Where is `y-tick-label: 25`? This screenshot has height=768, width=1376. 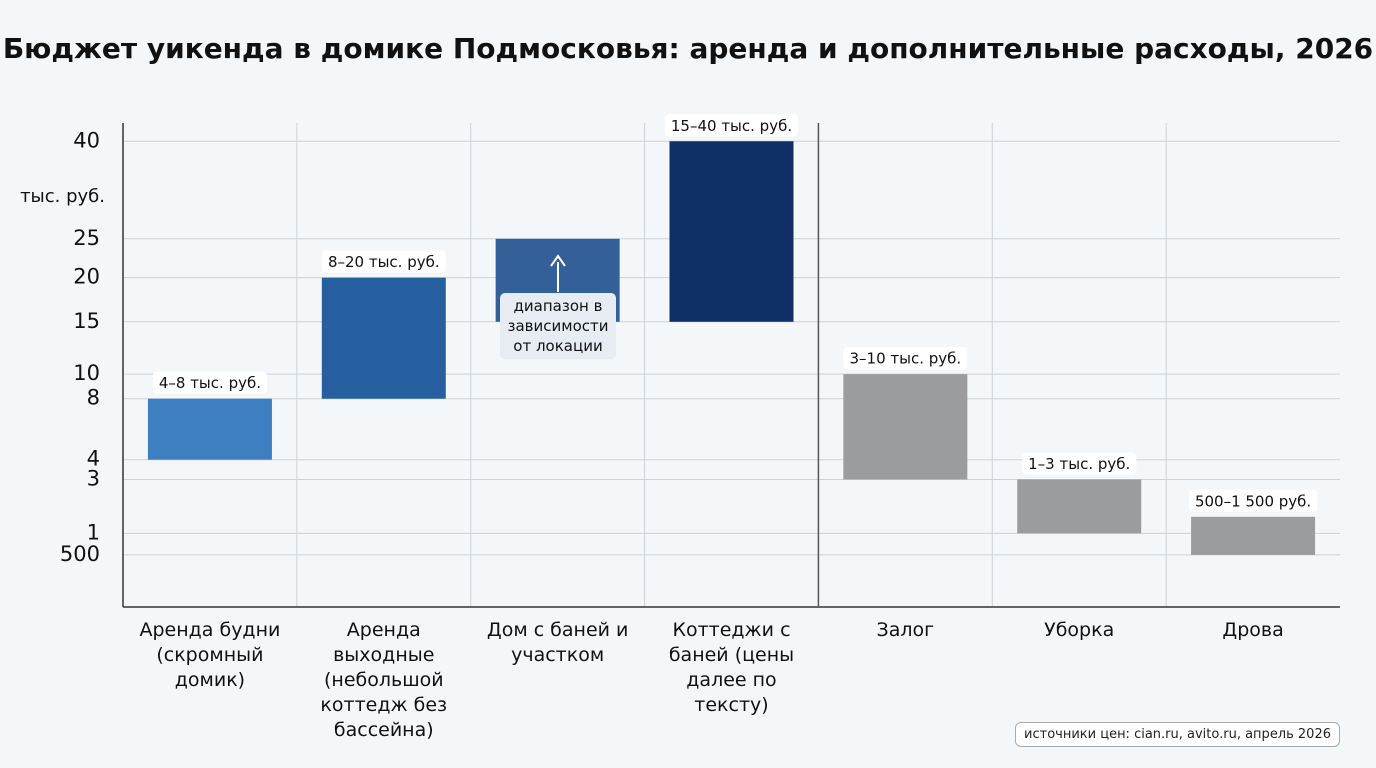
y-tick-label: 25 is located at coordinates (86, 238).